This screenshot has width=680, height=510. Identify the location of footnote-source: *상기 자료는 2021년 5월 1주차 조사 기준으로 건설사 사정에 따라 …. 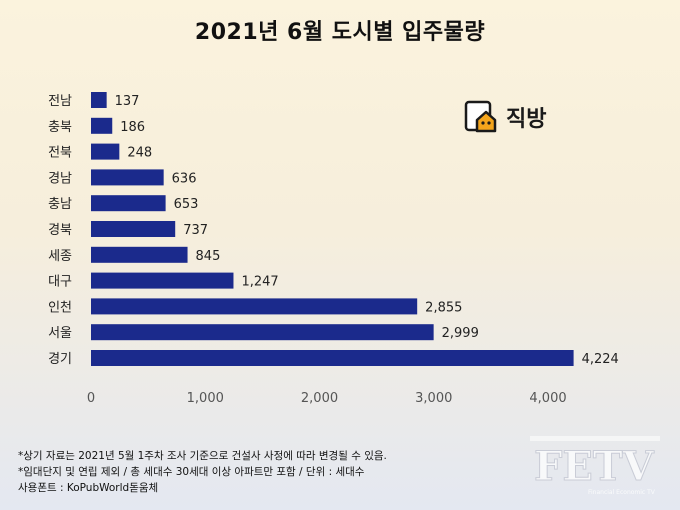
(202, 456).